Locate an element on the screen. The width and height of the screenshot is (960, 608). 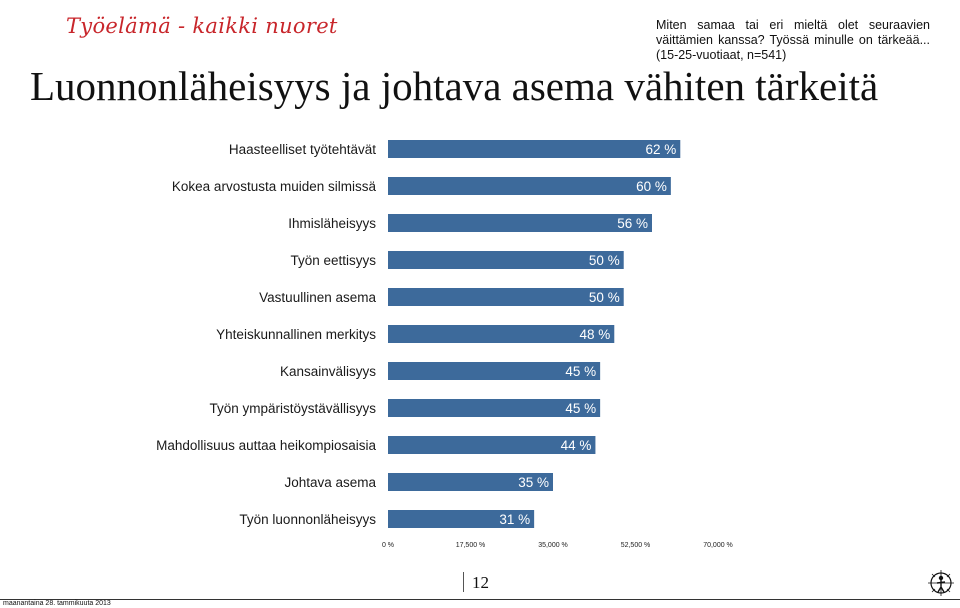
category-label: Vastuullinen asema is located at coordinates (317, 297).